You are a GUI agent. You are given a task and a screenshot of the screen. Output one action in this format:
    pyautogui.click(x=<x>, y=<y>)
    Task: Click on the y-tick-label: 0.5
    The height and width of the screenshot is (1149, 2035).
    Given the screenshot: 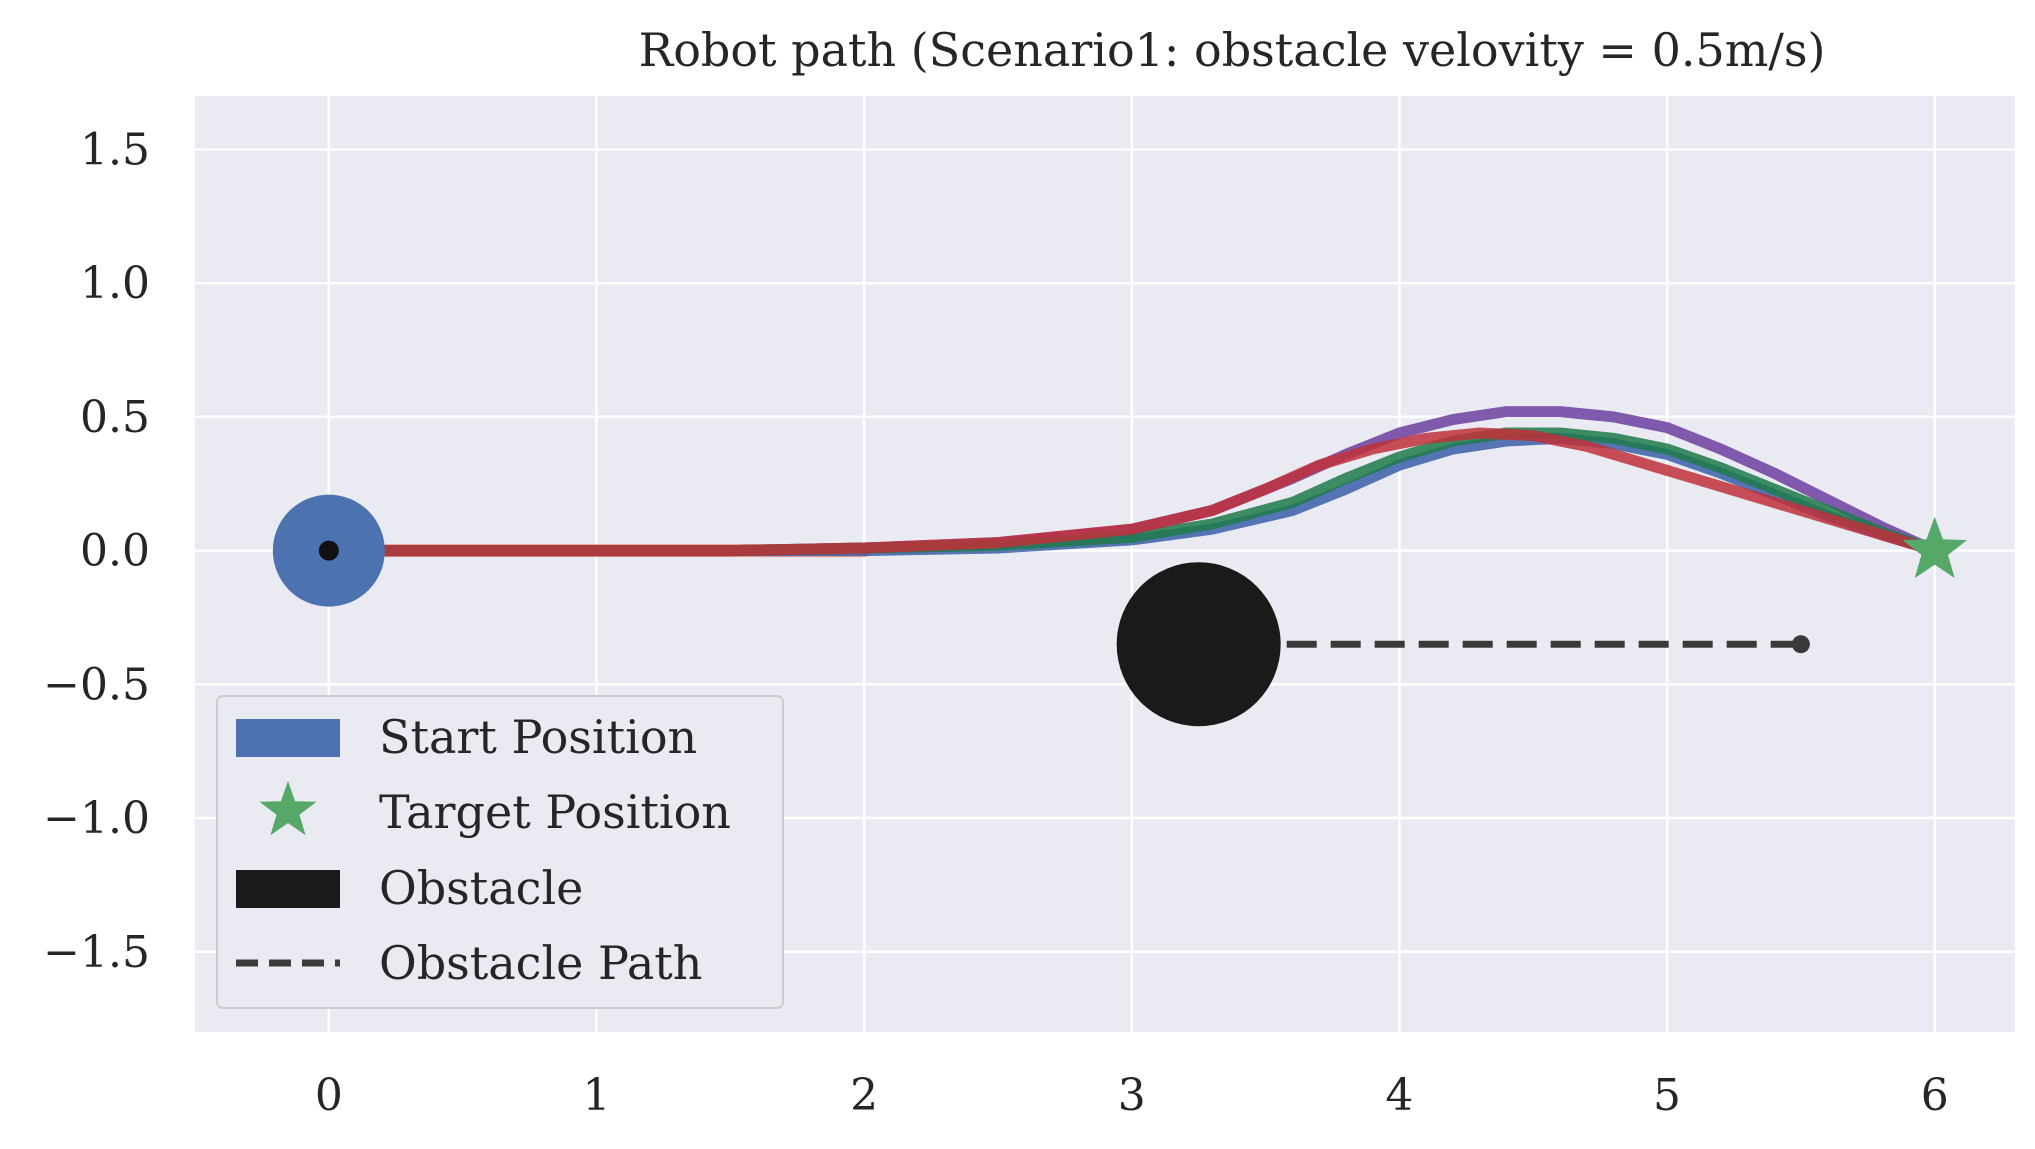 What is the action you would take?
    pyautogui.click(x=115, y=417)
    